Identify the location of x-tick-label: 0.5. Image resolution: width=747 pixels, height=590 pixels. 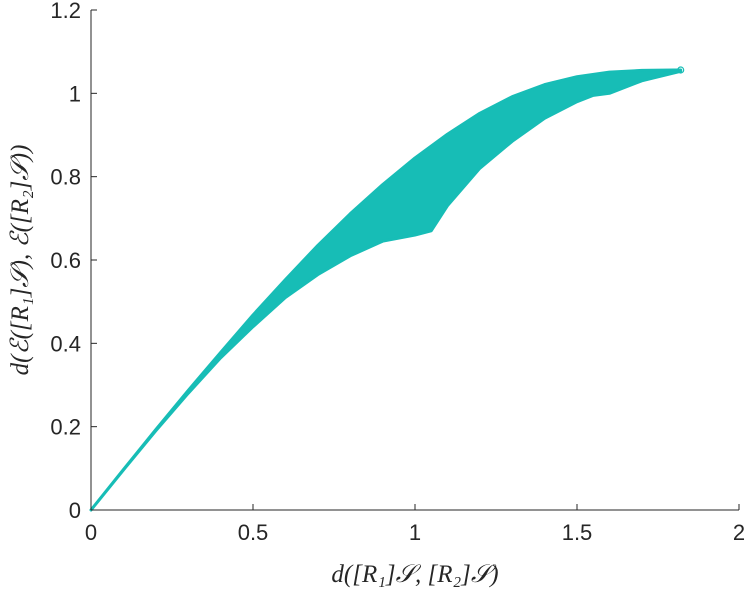
(253, 532).